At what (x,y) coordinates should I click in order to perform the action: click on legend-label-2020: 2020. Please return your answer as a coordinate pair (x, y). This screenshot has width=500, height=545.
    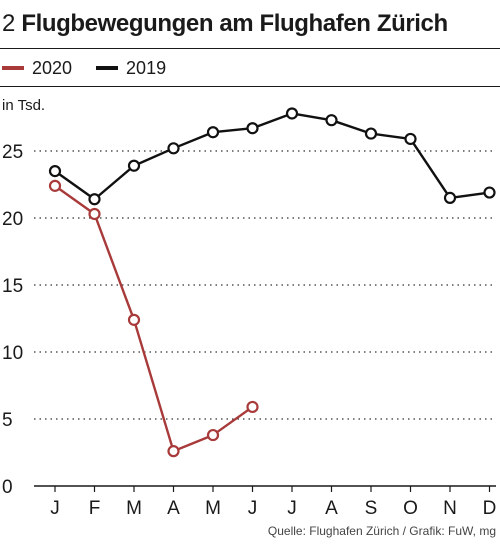
    Looking at the image, I should click on (52, 67).